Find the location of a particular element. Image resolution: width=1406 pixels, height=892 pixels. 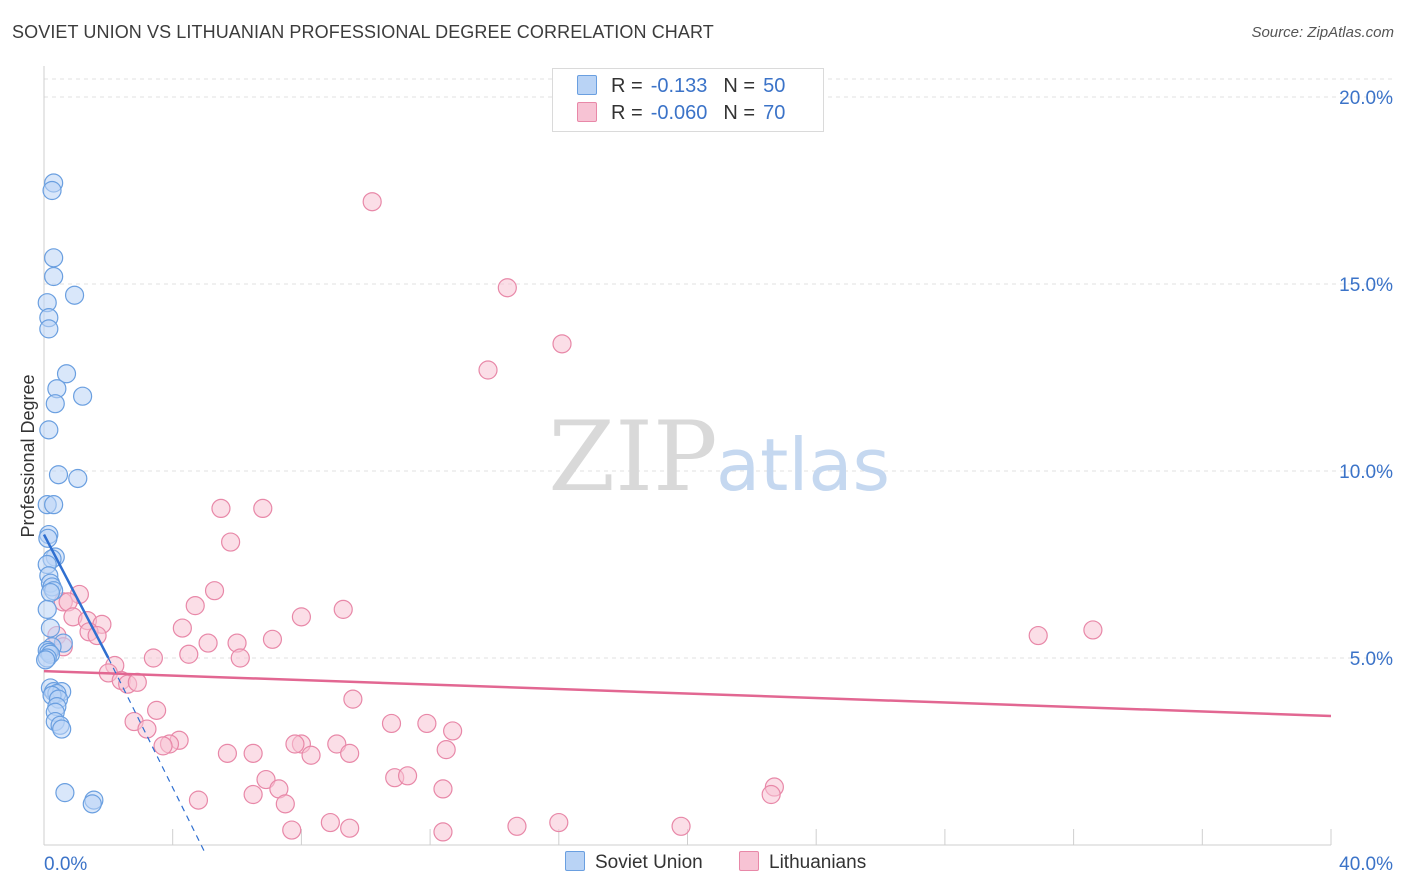

bottom-legend-soviet: Soviet Union is located at coordinates (634, 862).